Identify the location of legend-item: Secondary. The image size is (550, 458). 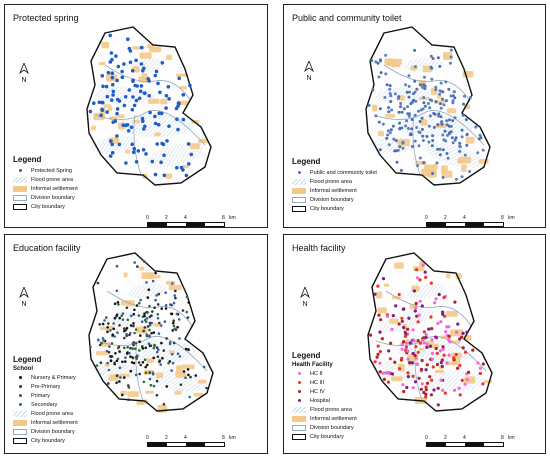
(45, 404).